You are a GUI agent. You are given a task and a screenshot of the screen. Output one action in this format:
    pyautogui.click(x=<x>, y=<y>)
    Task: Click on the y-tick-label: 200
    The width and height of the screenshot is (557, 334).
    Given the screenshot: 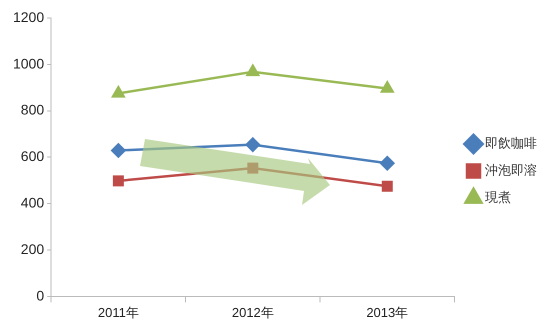 What is the action you would take?
    pyautogui.click(x=32, y=248)
    